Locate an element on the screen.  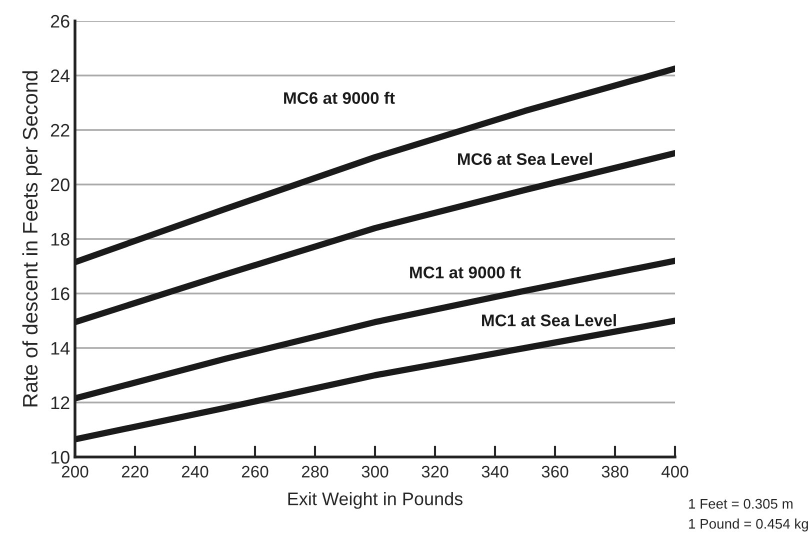
y-tick-label: 14 is located at coordinates (60, 348).